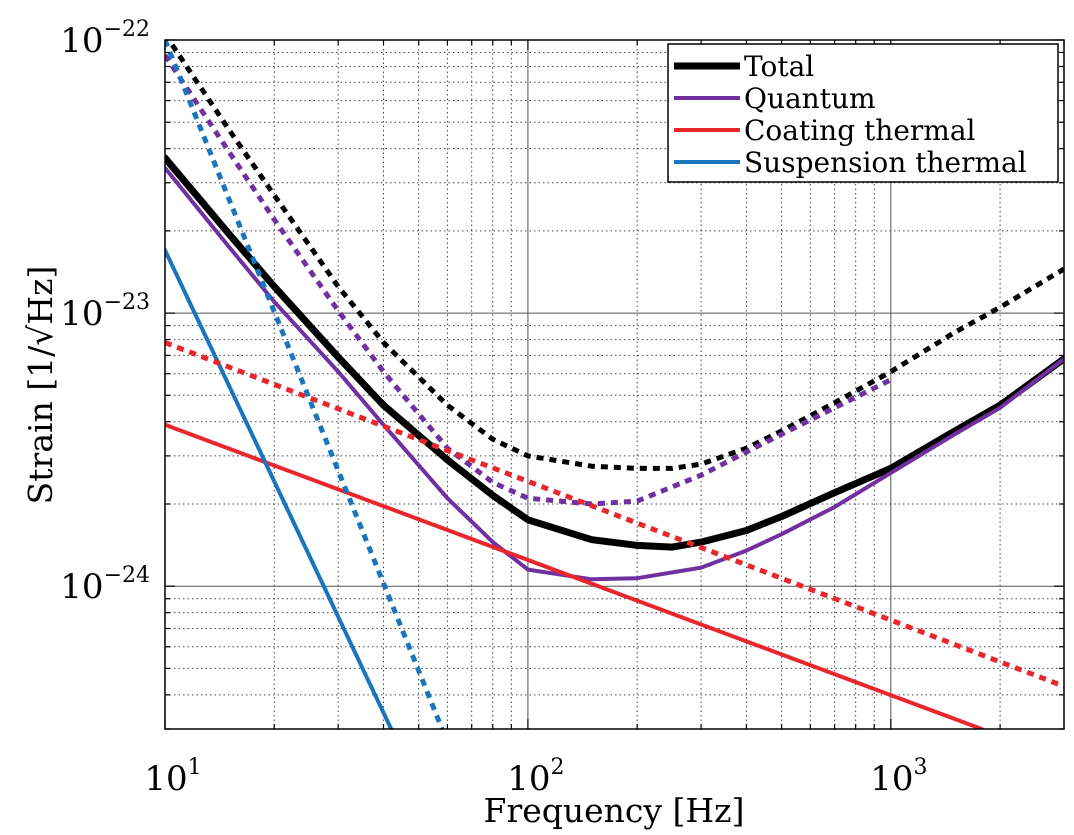  What do you see at coordinates (105, 39) in the screenshot?
I see `y-tick-label: 10−22` at bounding box center [105, 39].